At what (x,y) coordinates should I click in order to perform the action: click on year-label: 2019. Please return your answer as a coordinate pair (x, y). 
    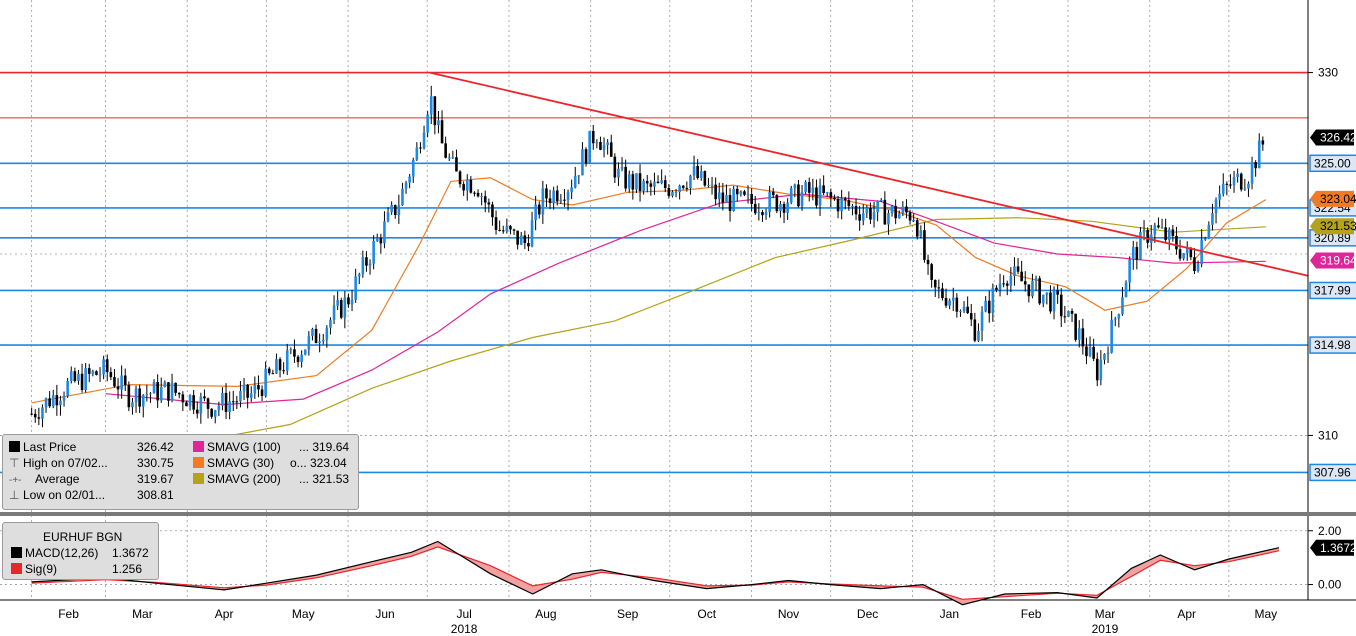
    Looking at the image, I should click on (1105, 629).